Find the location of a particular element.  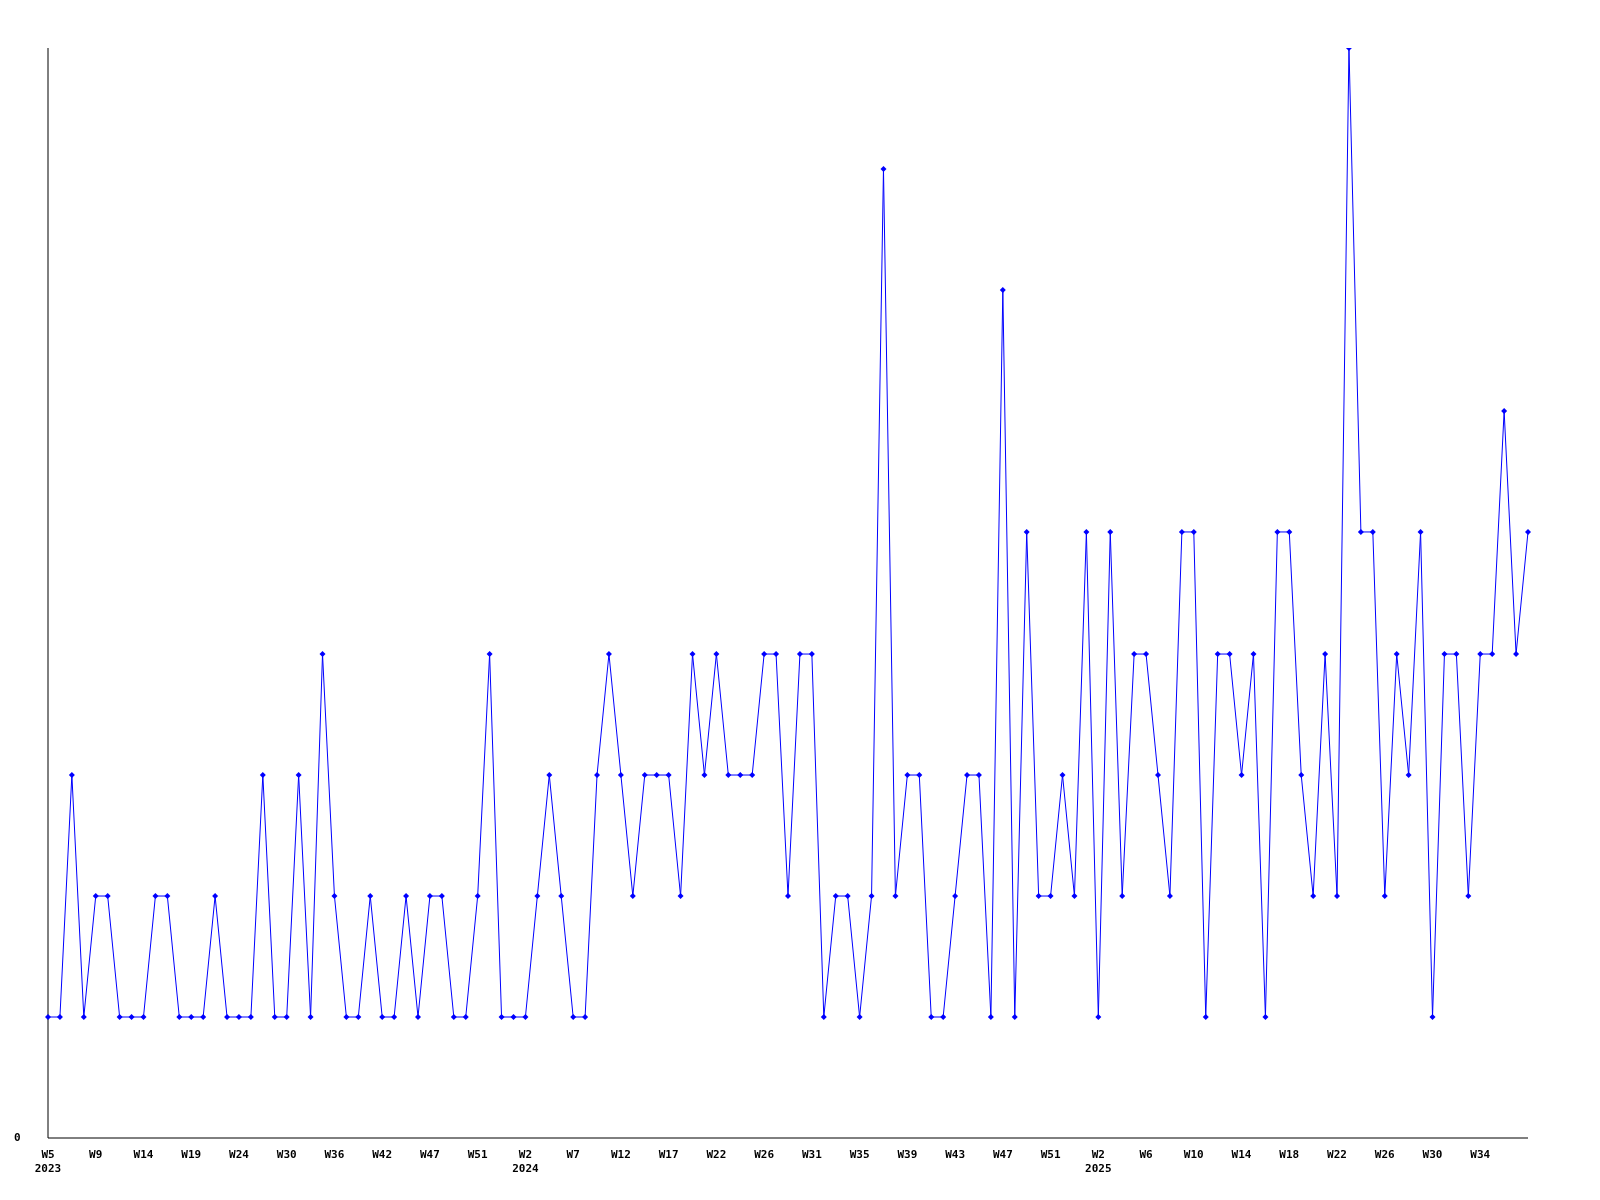

x-tick-label: W36 is located at coordinates (334, 1154).